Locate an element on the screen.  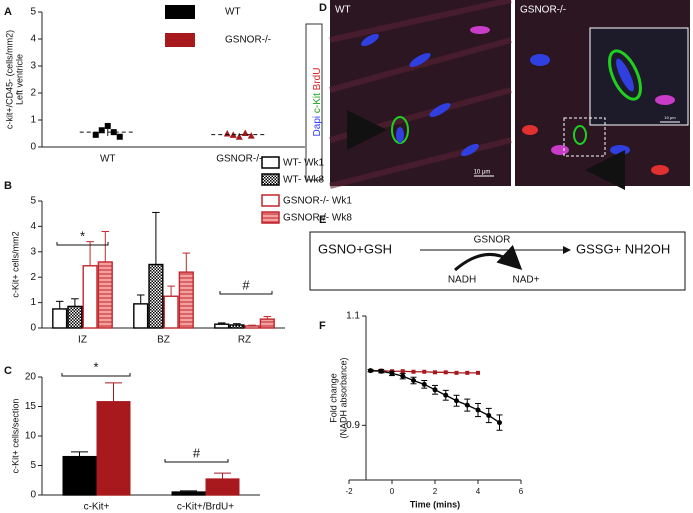
x-axis-label: Time (mins) is located at coordinates (435, 504).